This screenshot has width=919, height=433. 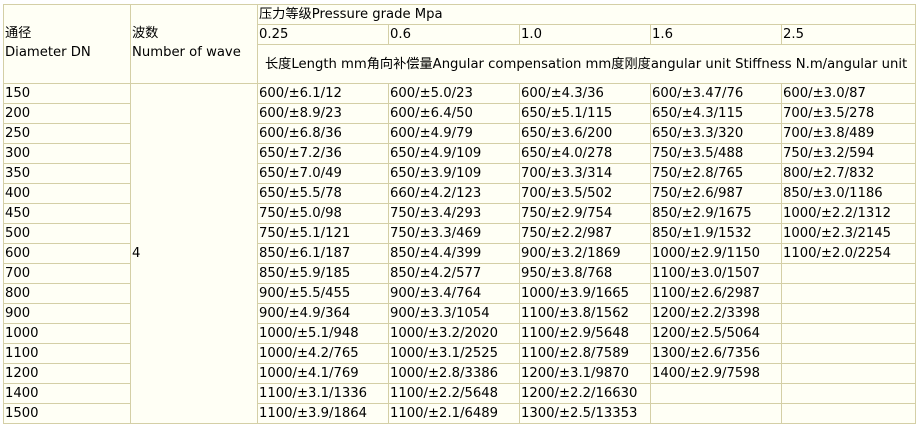 I want to click on diameter-cell: 500, so click(x=67, y=233).